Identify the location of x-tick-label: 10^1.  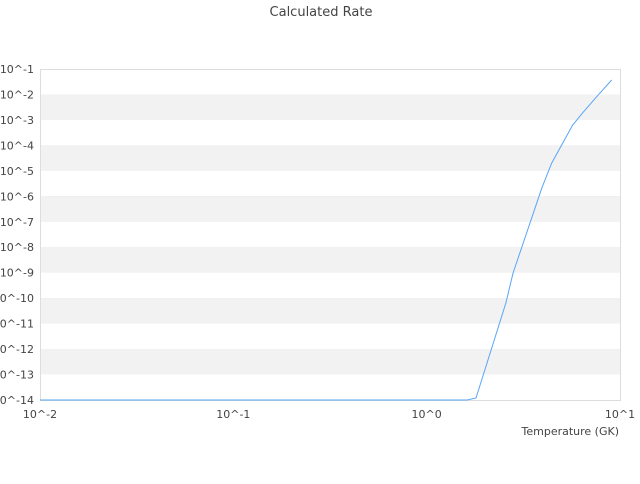
(620, 414).